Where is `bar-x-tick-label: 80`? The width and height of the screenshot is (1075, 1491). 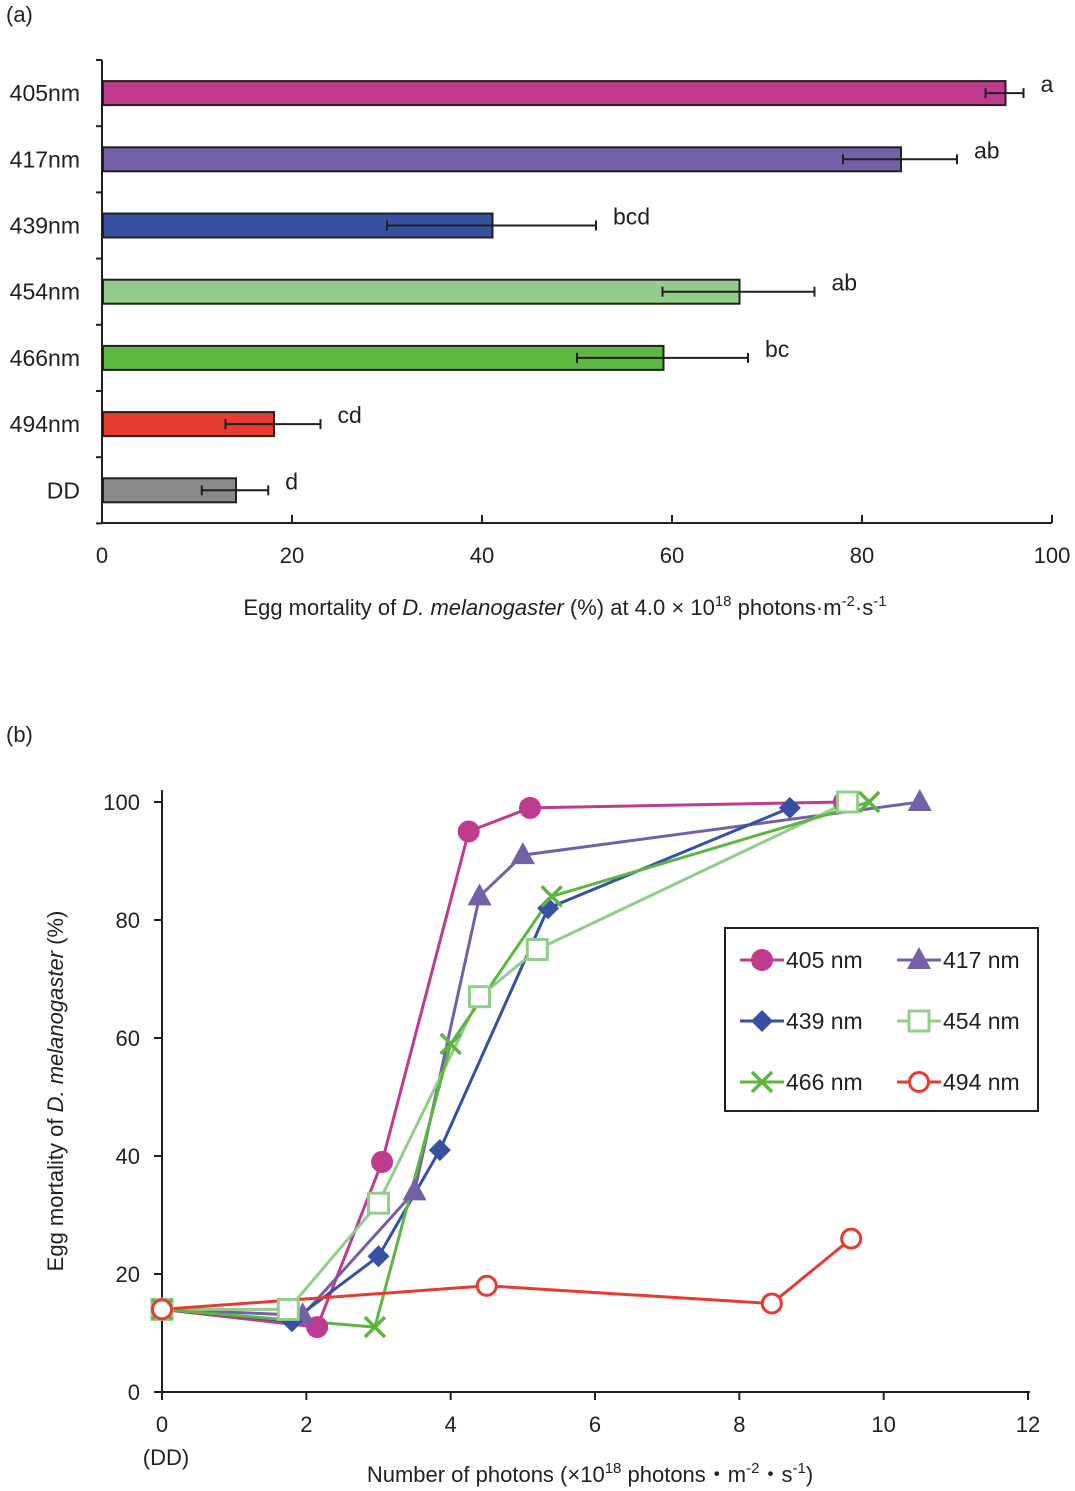
bar-x-tick-label: 80 is located at coordinates (862, 555).